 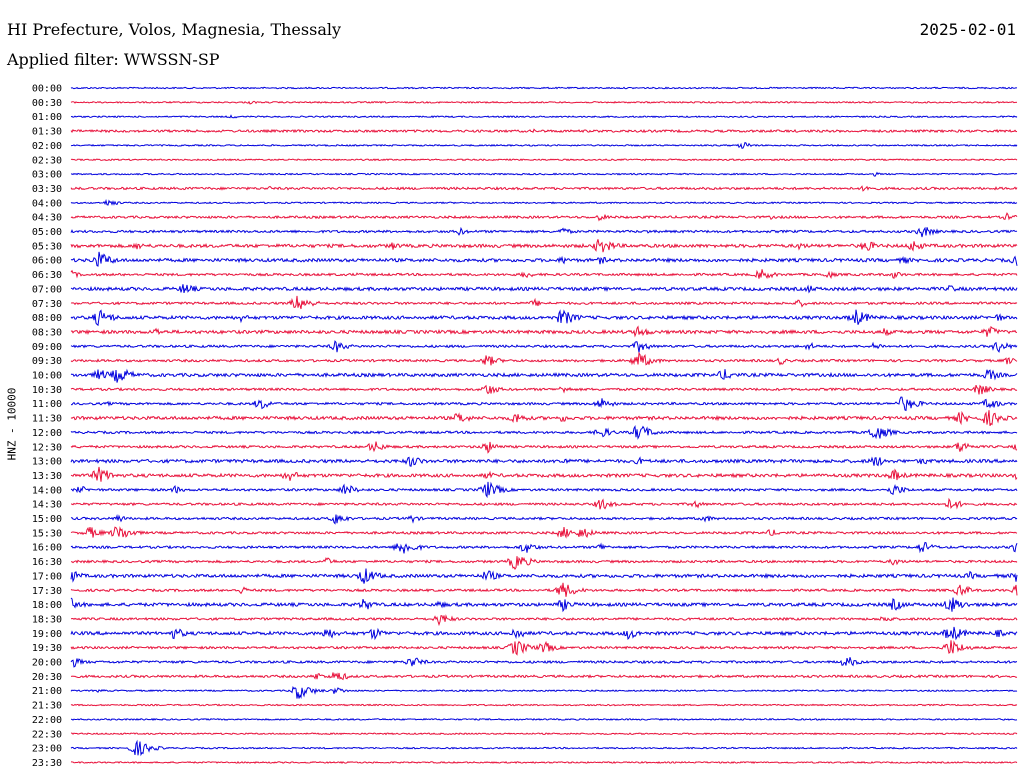 What do you see at coordinates (47, 189) in the screenshot?
I see `trace-time-label: 03:30` at bounding box center [47, 189].